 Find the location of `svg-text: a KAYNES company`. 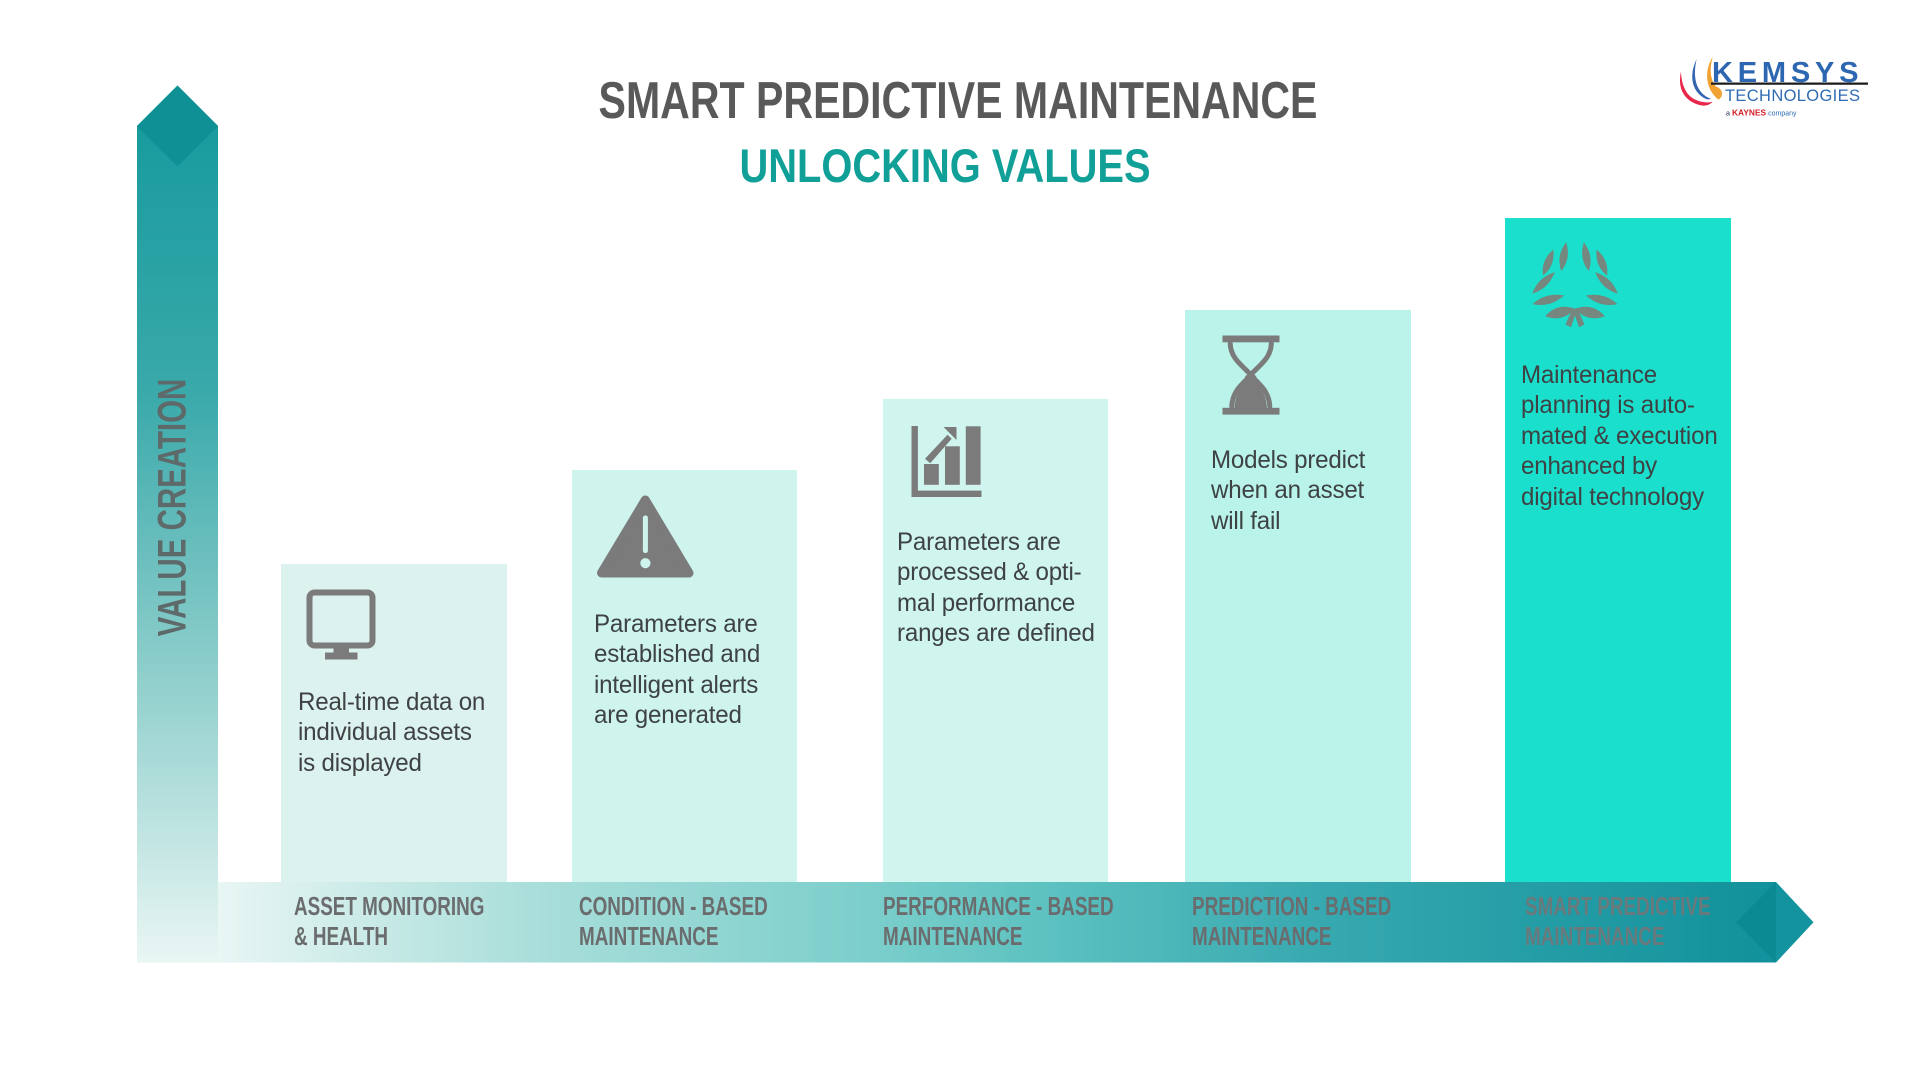

svg-text: a KAYNES company is located at coordinates (1761, 113).